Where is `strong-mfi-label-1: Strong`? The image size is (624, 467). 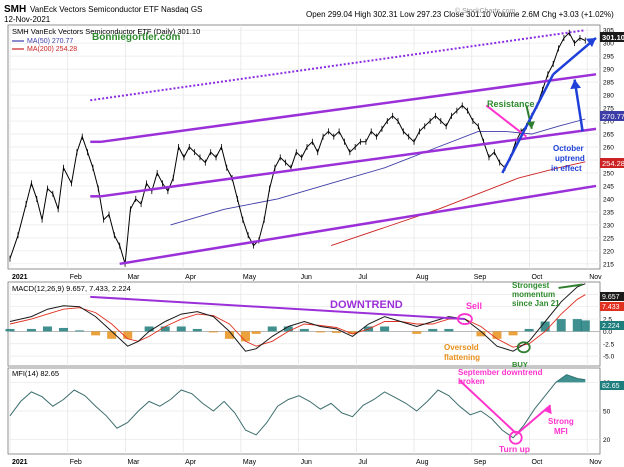
strong-mfi-label-1: Strong is located at coordinates (561, 421).